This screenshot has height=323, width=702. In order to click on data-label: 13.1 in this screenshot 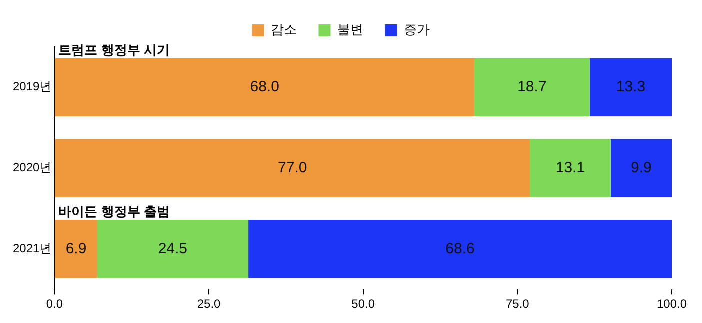, I will do `click(571, 167)`.